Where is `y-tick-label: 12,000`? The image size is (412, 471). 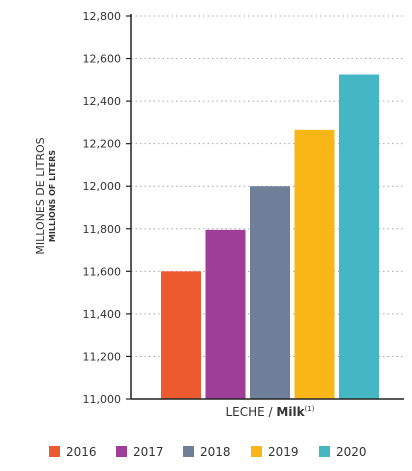 y-tick-label: 12,000 is located at coordinates (102, 186).